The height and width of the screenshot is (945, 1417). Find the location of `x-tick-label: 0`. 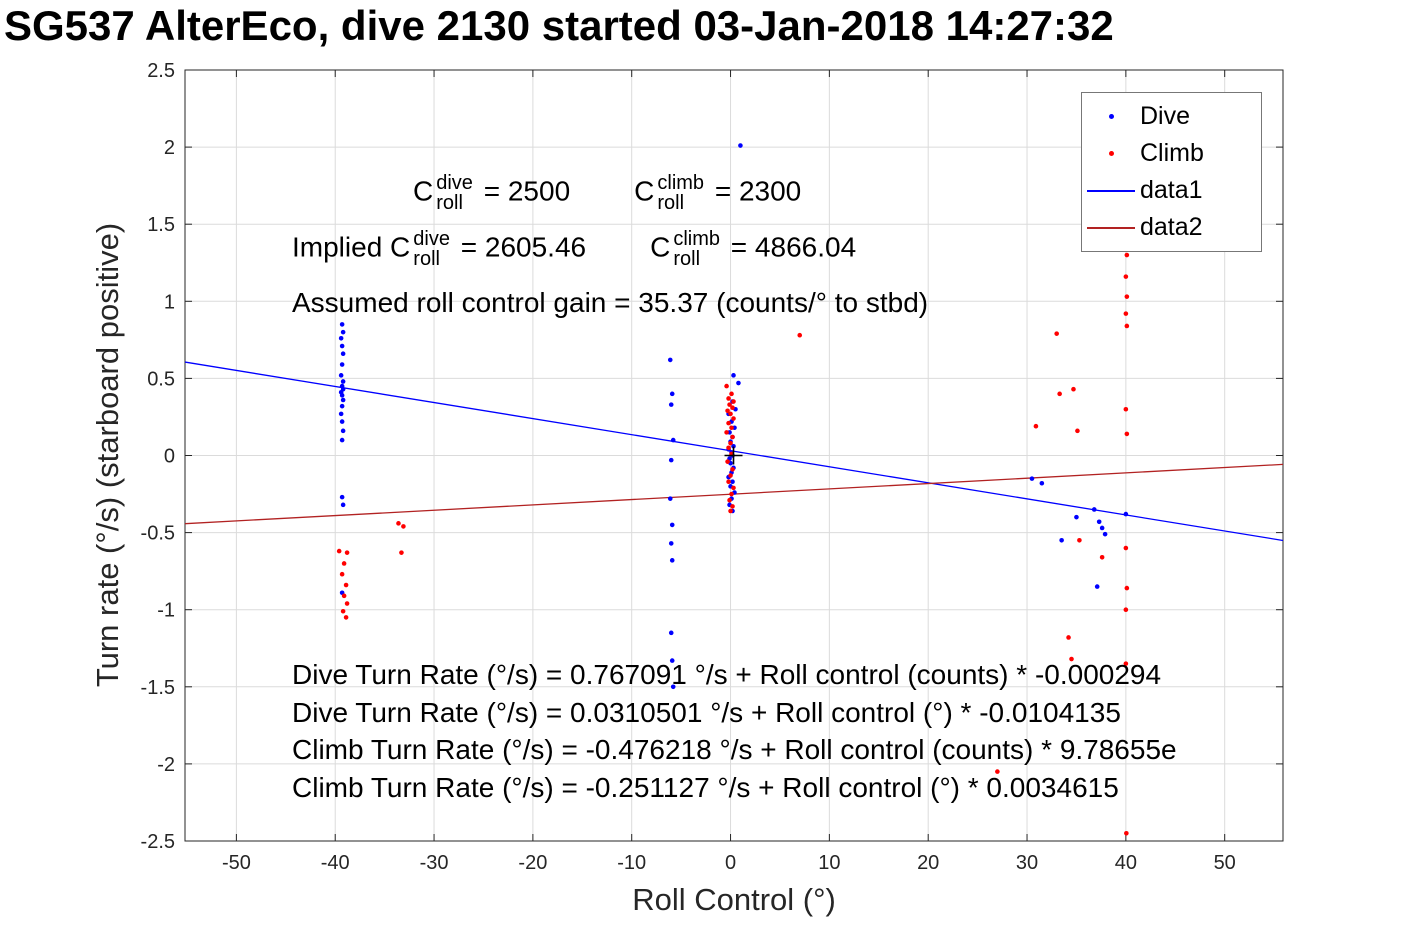

x-tick-label: 0 is located at coordinates (730, 863).